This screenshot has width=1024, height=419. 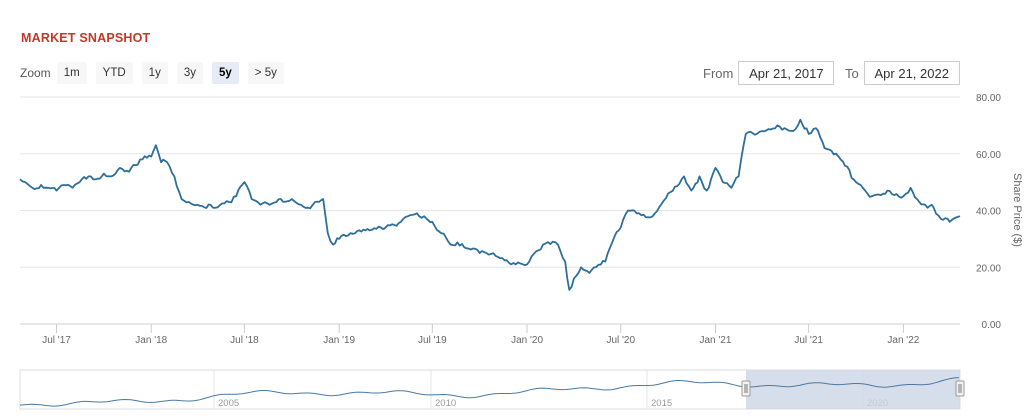 I want to click on x-tick-label: Jul '18, so click(x=244, y=340).